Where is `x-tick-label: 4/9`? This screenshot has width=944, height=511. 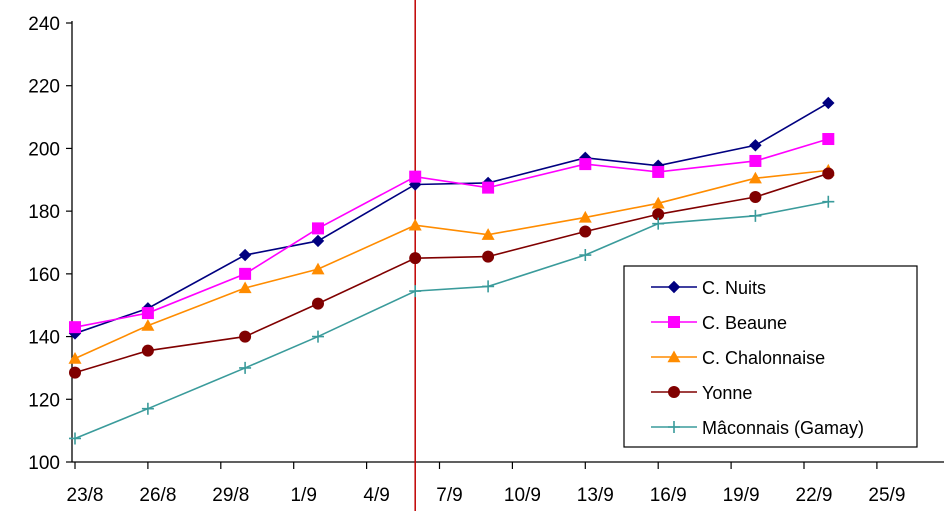
x-tick-label: 4/9 is located at coordinates (376, 495).